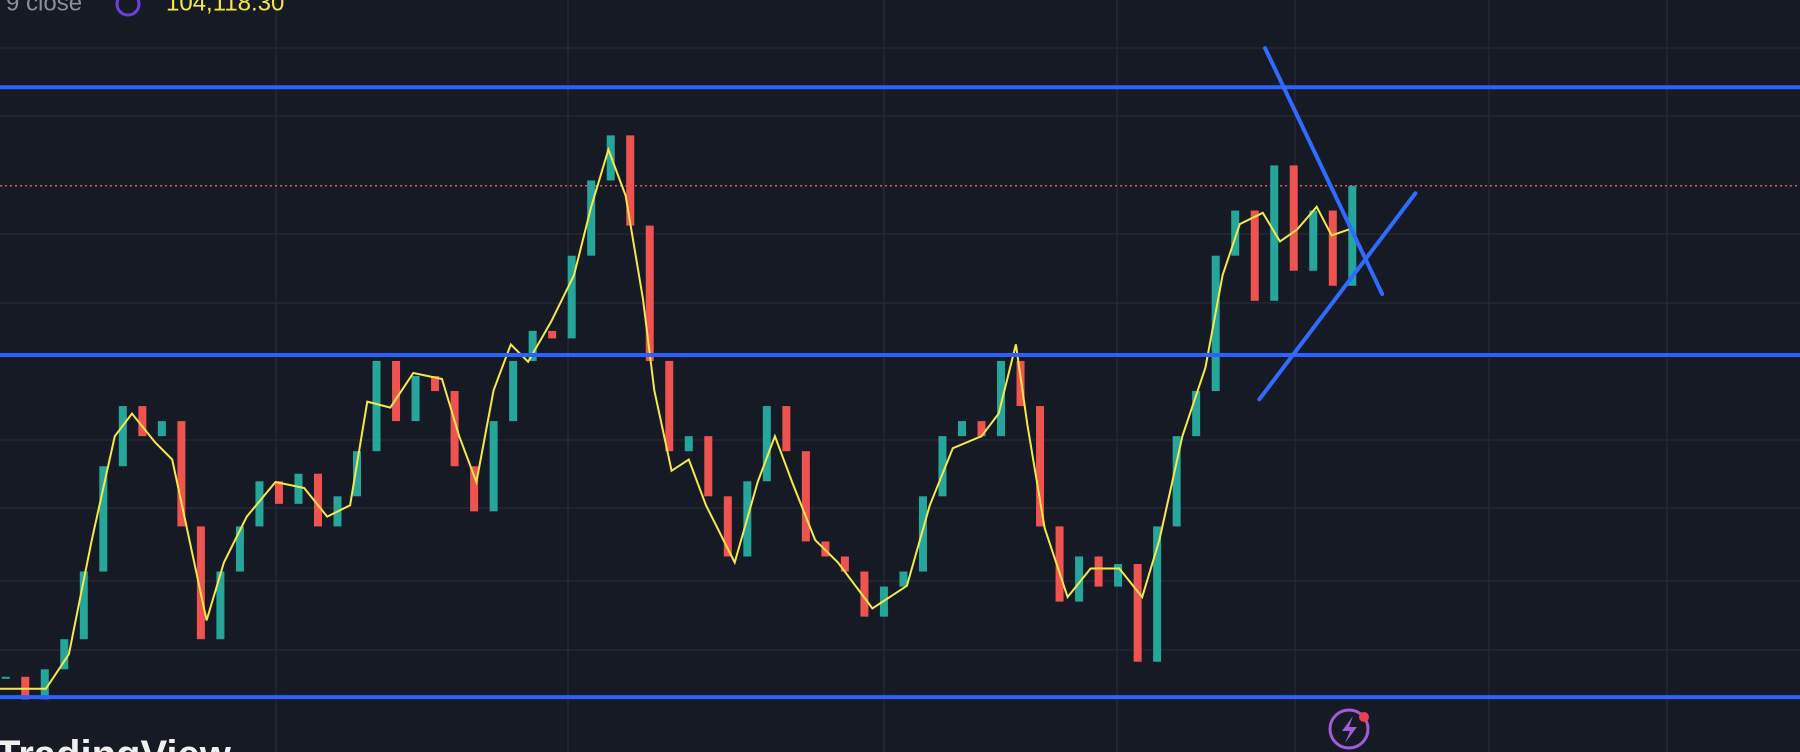  What do you see at coordinates (225, 8) in the screenshot?
I see `price-label: 104,118.30` at bounding box center [225, 8].